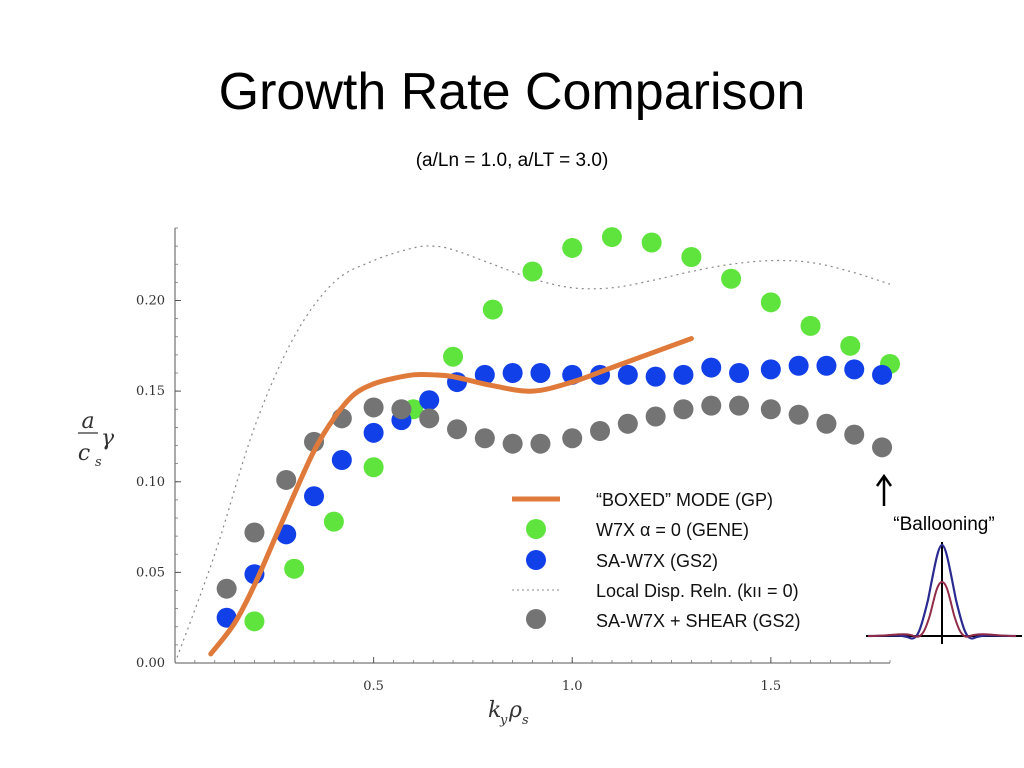 The image size is (1024, 768). Describe the element at coordinates (512, 160) in the screenshot. I see `slide-subtitle: (a/Ln = 1.0, a/LT = 3.0)` at that location.